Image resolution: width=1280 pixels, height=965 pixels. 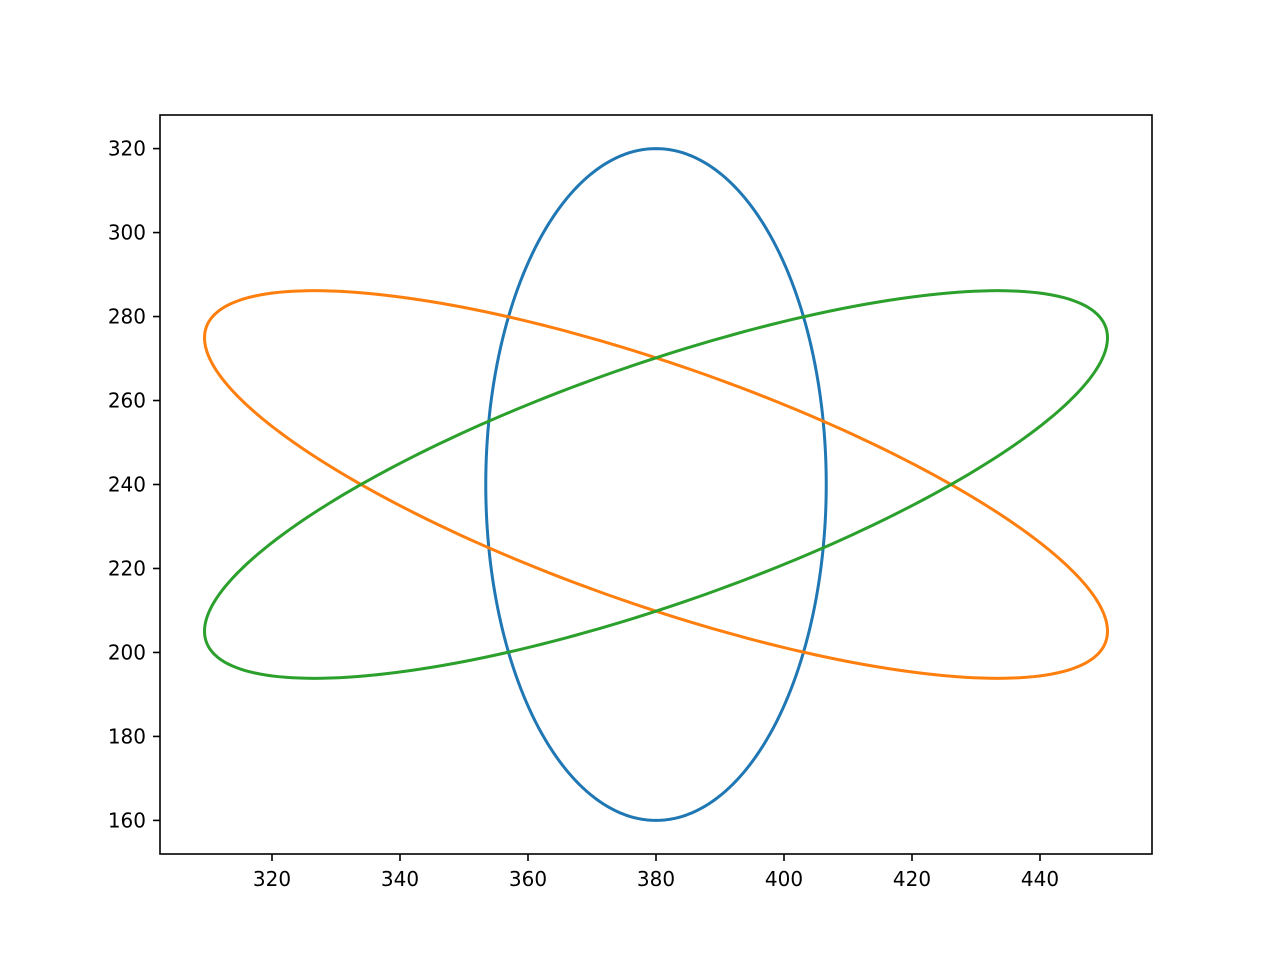 What do you see at coordinates (784, 879) in the screenshot?
I see `x-tick-label: 400` at bounding box center [784, 879].